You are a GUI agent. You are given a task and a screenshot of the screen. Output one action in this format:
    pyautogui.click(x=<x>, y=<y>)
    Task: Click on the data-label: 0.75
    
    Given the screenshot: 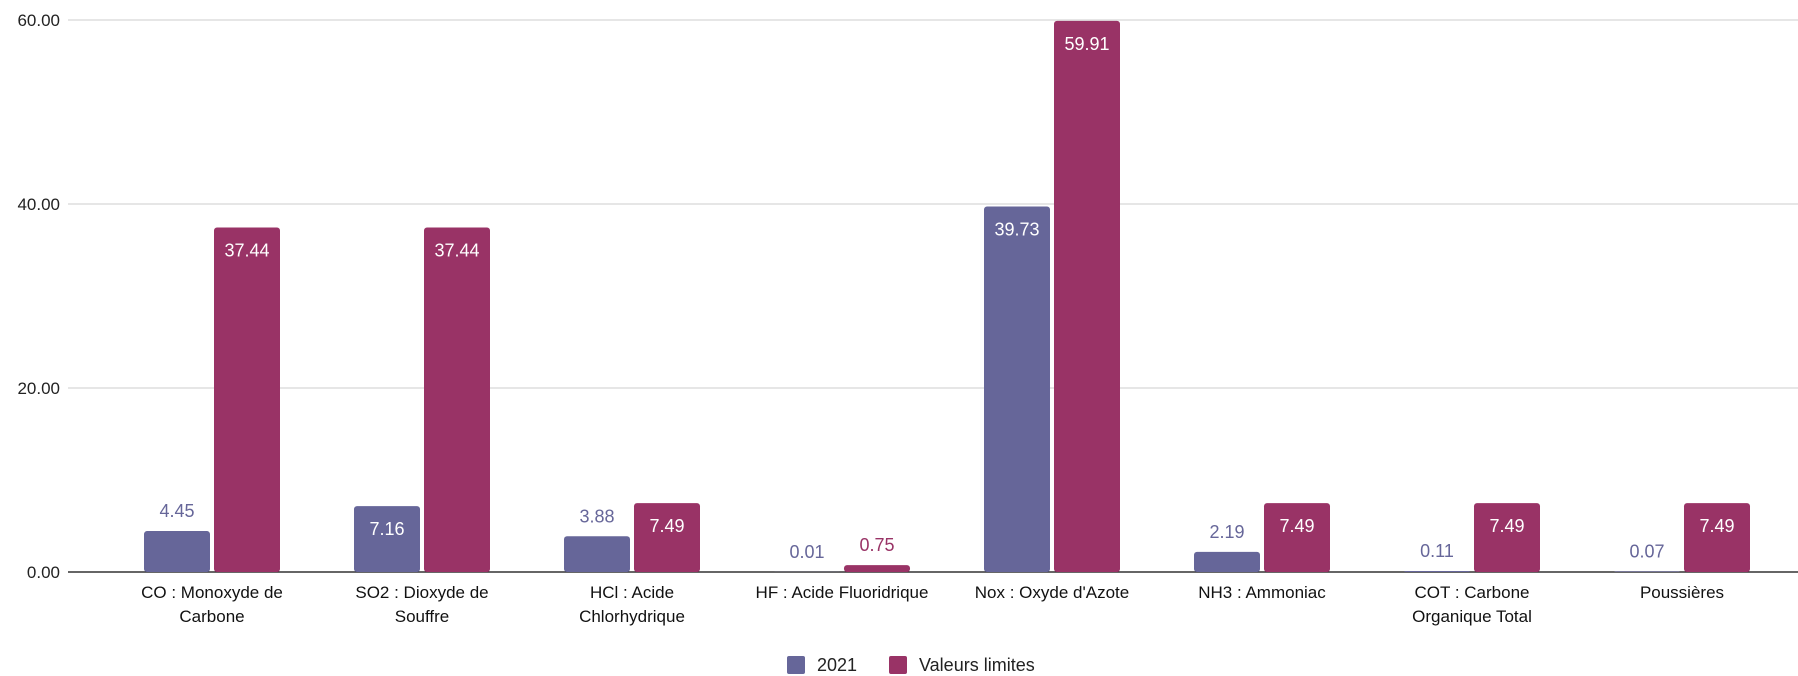 What is the action you would take?
    pyautogui.click(x=876, y=545)
    